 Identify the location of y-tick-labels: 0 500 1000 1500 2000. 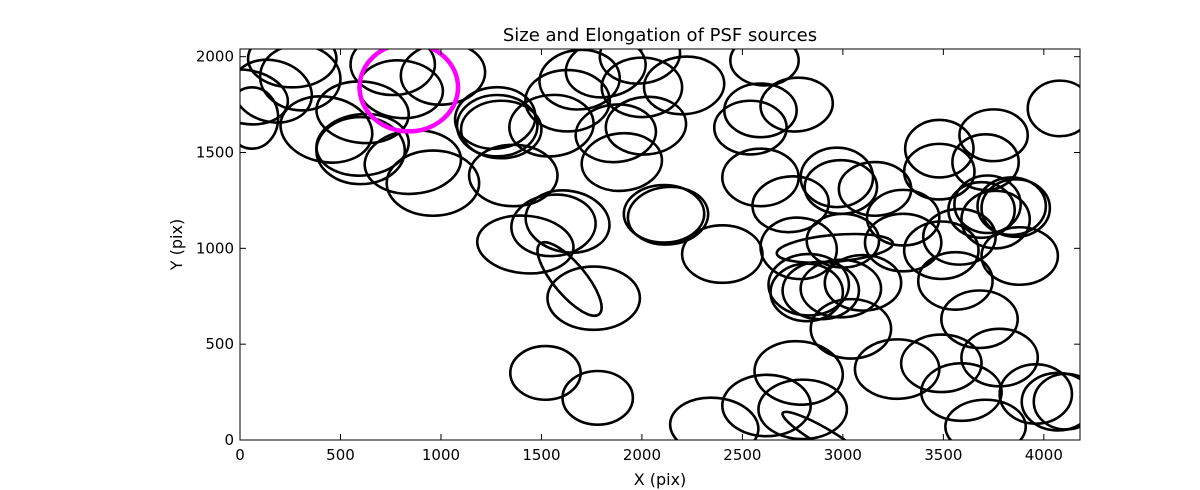
(215, 248).